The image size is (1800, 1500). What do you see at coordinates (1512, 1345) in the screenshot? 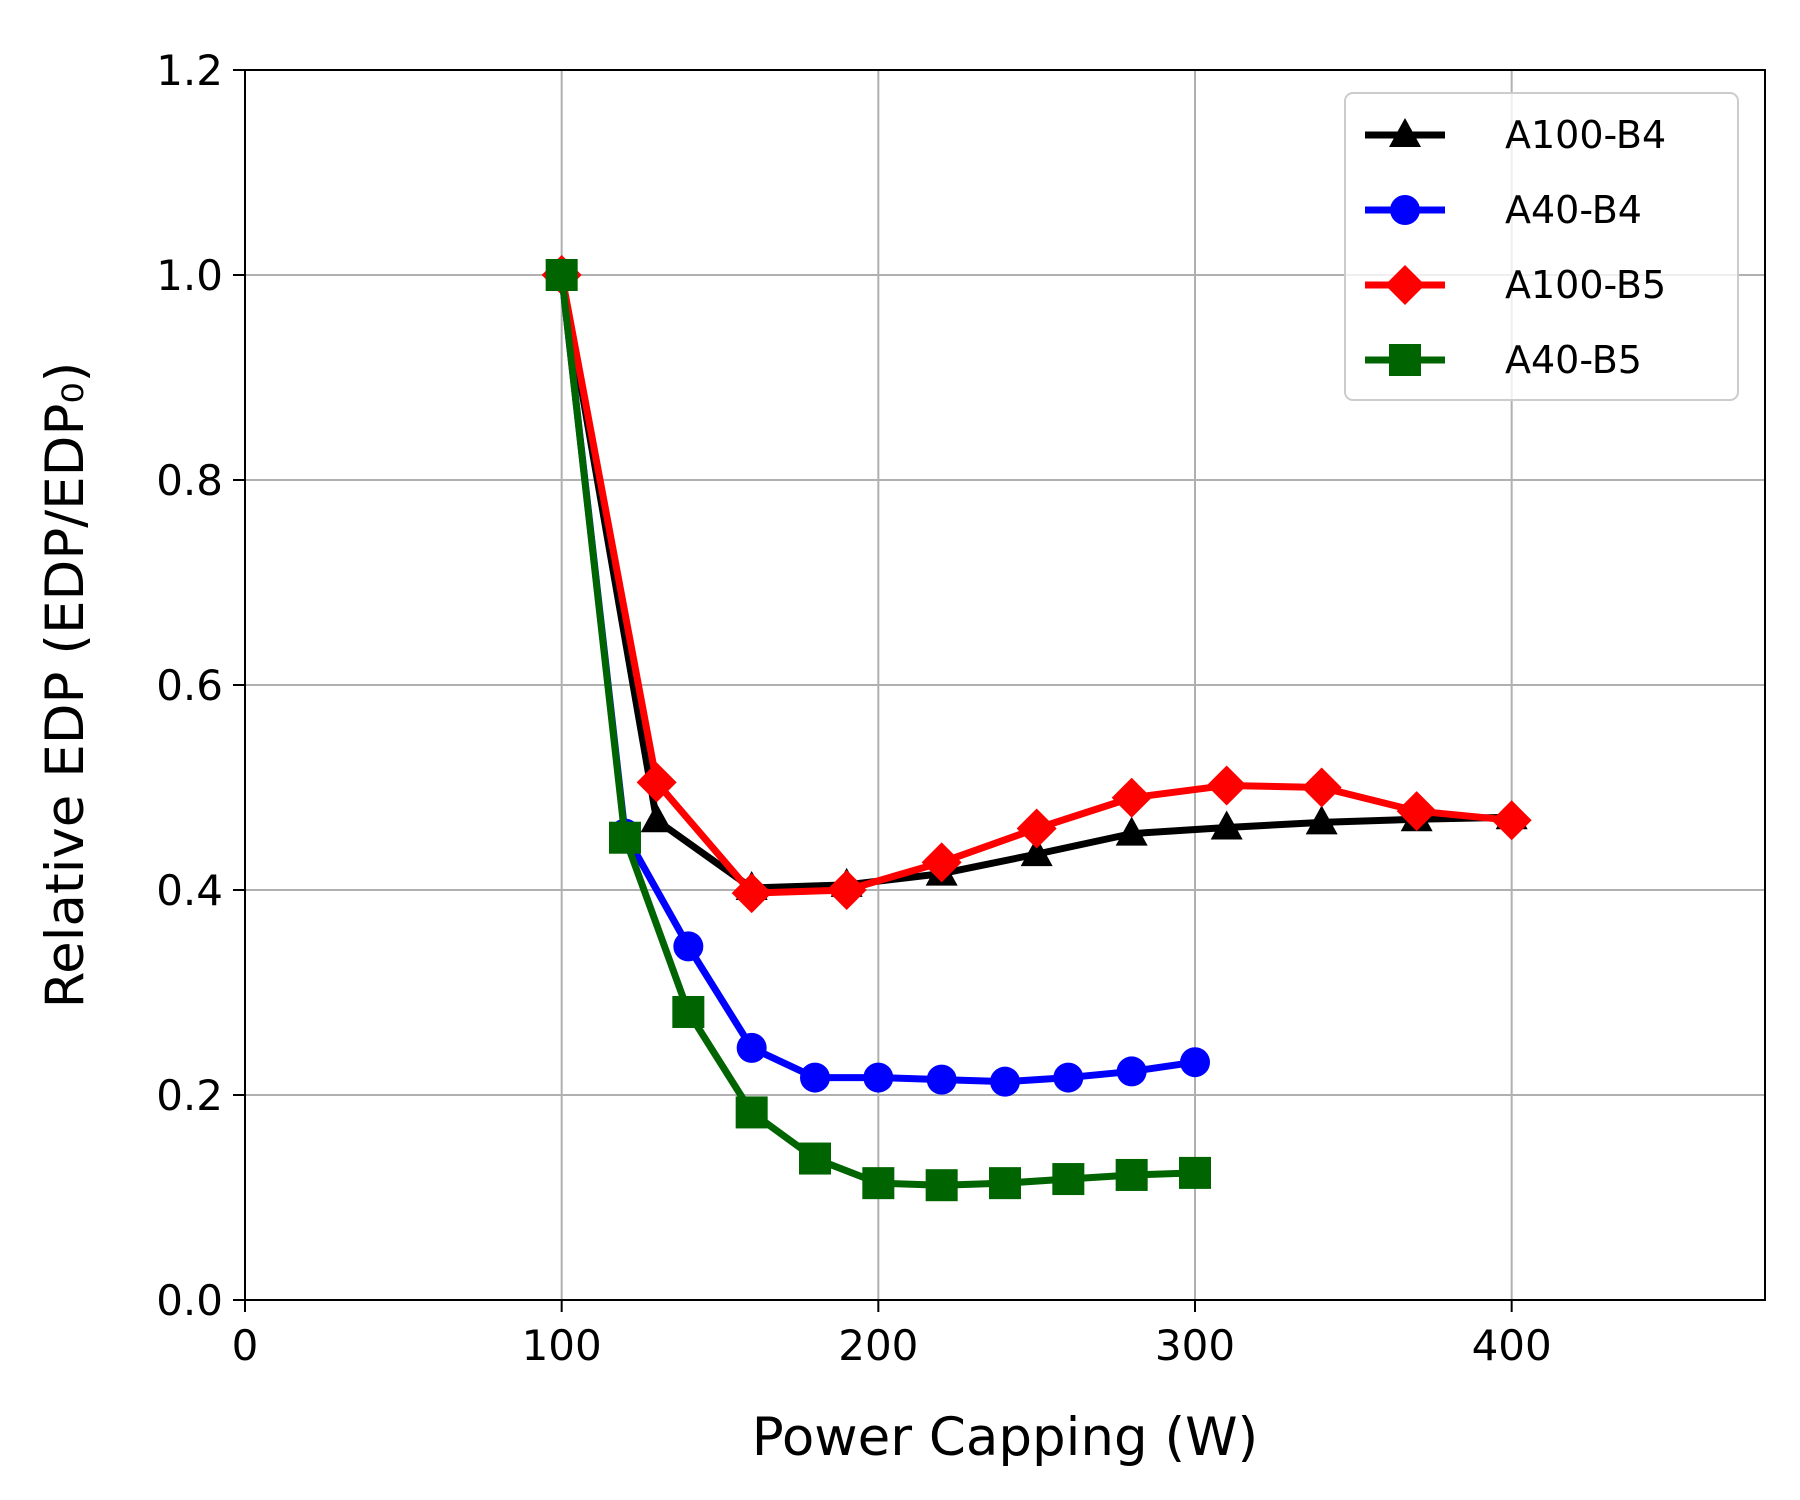
I see `x-tick-label: 400` at bounding box center [1512, 1345].